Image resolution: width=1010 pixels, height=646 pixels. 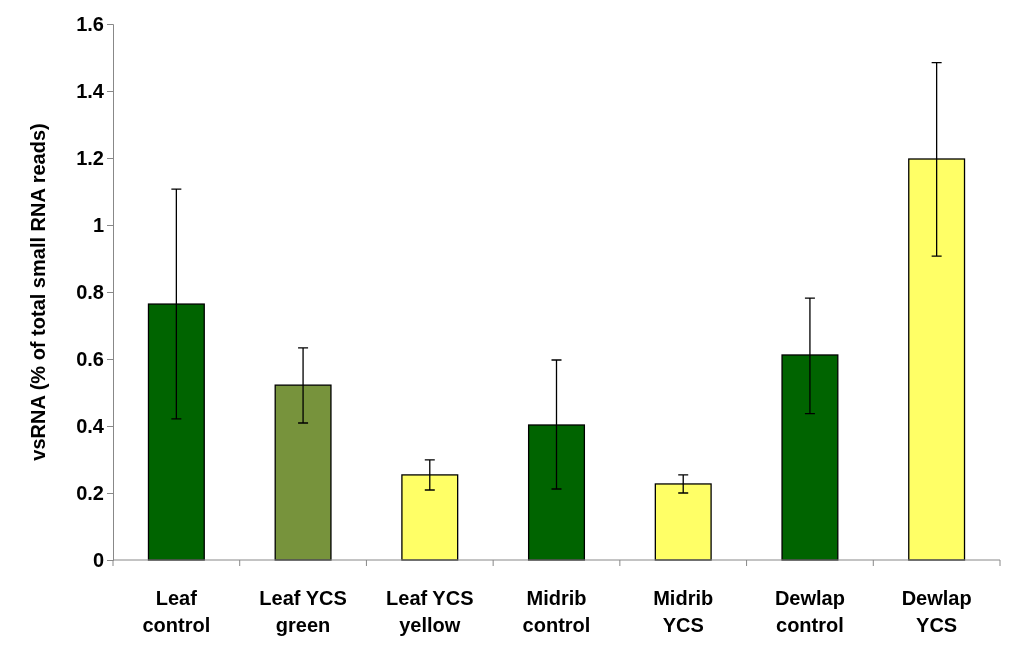 What do you see at coordinates (90, 425) in the screenshot?
I see `y-tick-label: 0.4` at bounding box center [90, 425].